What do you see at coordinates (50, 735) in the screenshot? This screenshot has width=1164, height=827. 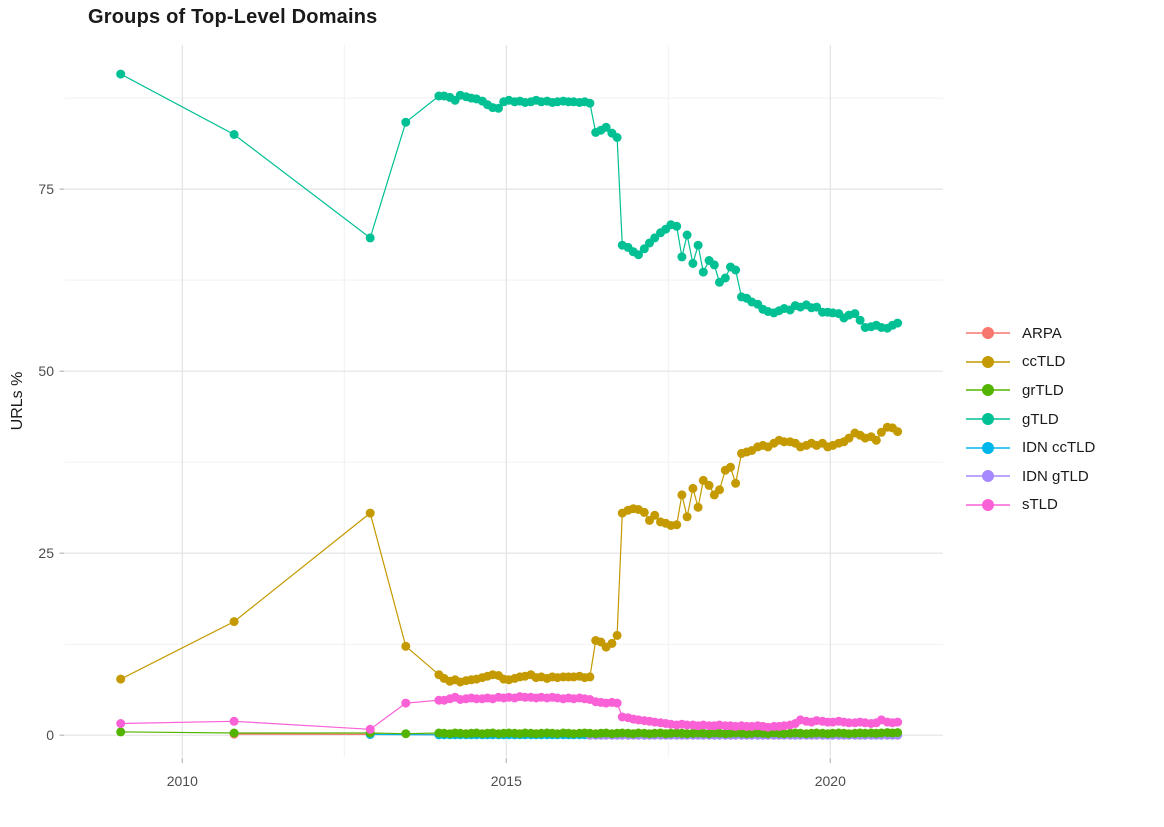 I see `y-tick-label: 0` at bounding box center [50, 735].